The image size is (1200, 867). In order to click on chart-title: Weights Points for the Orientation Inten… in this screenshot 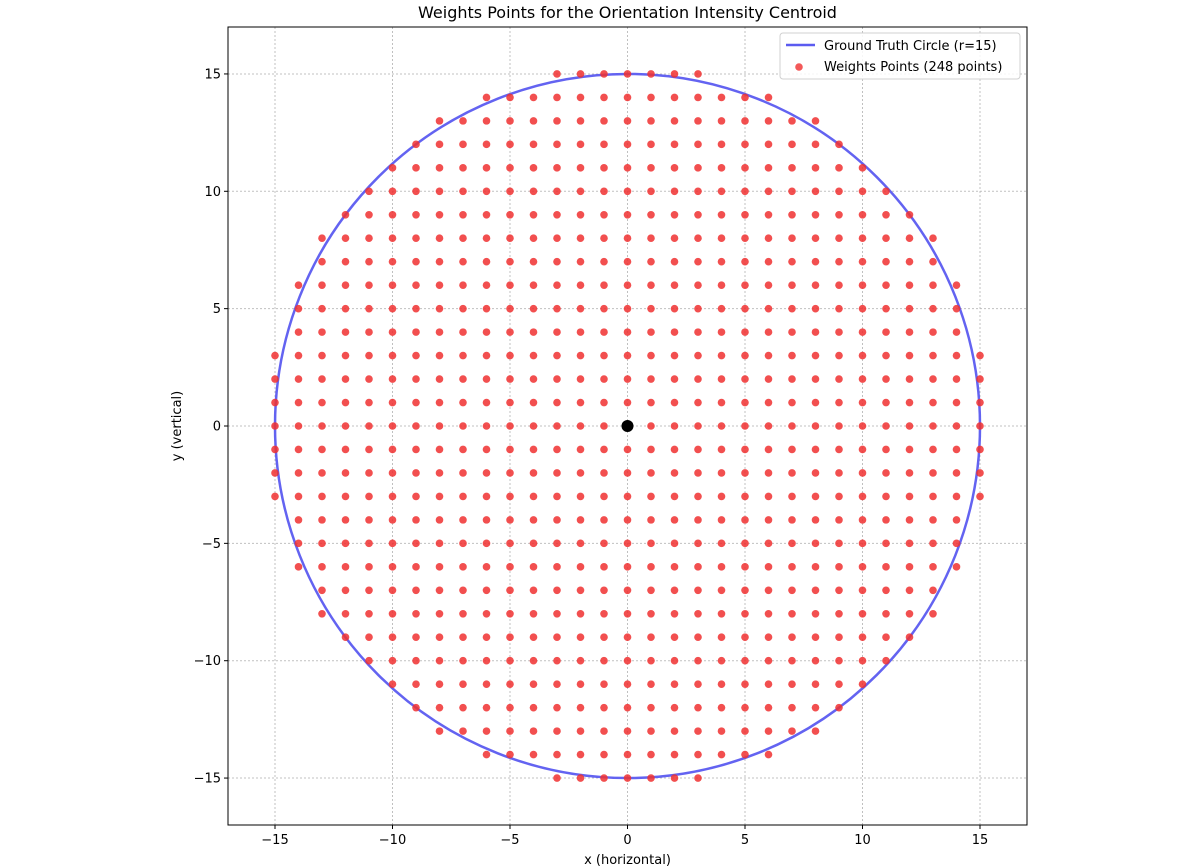, I will do `click(627, 12)`.